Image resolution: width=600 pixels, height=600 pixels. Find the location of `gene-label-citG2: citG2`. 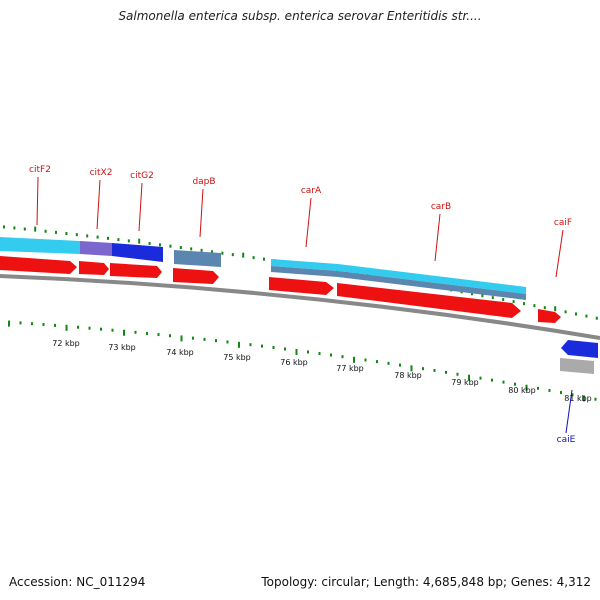

gene-label-citG2: citG2 is located at coordinates (142, 176).